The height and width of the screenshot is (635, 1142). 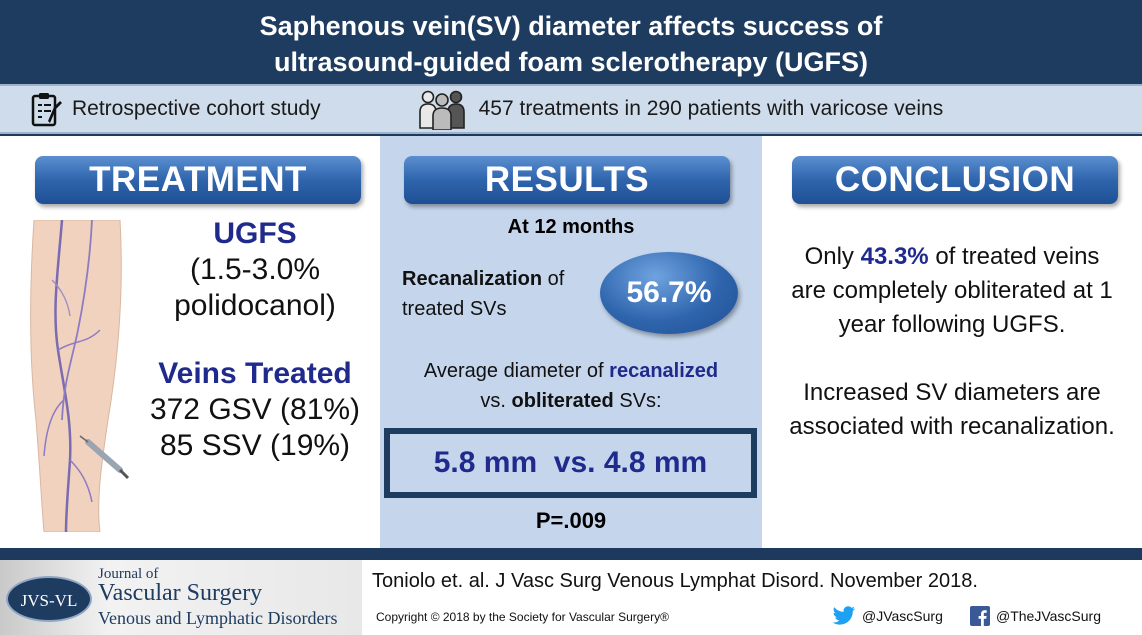 What do you see at coordinates (218, 618) in the screenshot?
I see `journal-sub-text: Venous and Lymphatic Disorders` at bounding box center [218, 618].